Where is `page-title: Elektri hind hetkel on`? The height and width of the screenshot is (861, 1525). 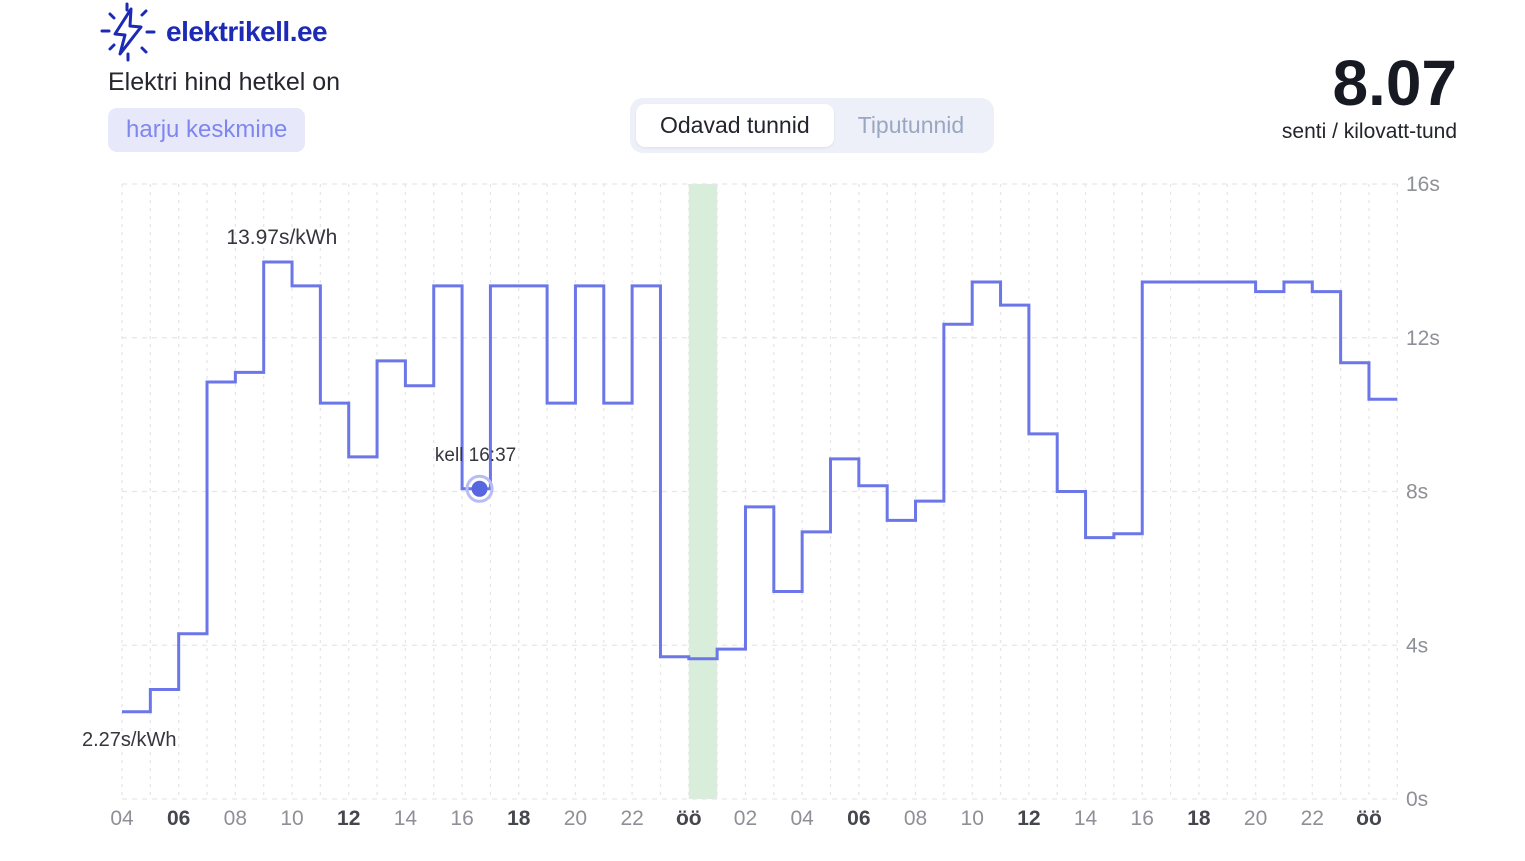 page-title: Elektri hind hetkel on is located at coordinates (224, 82).